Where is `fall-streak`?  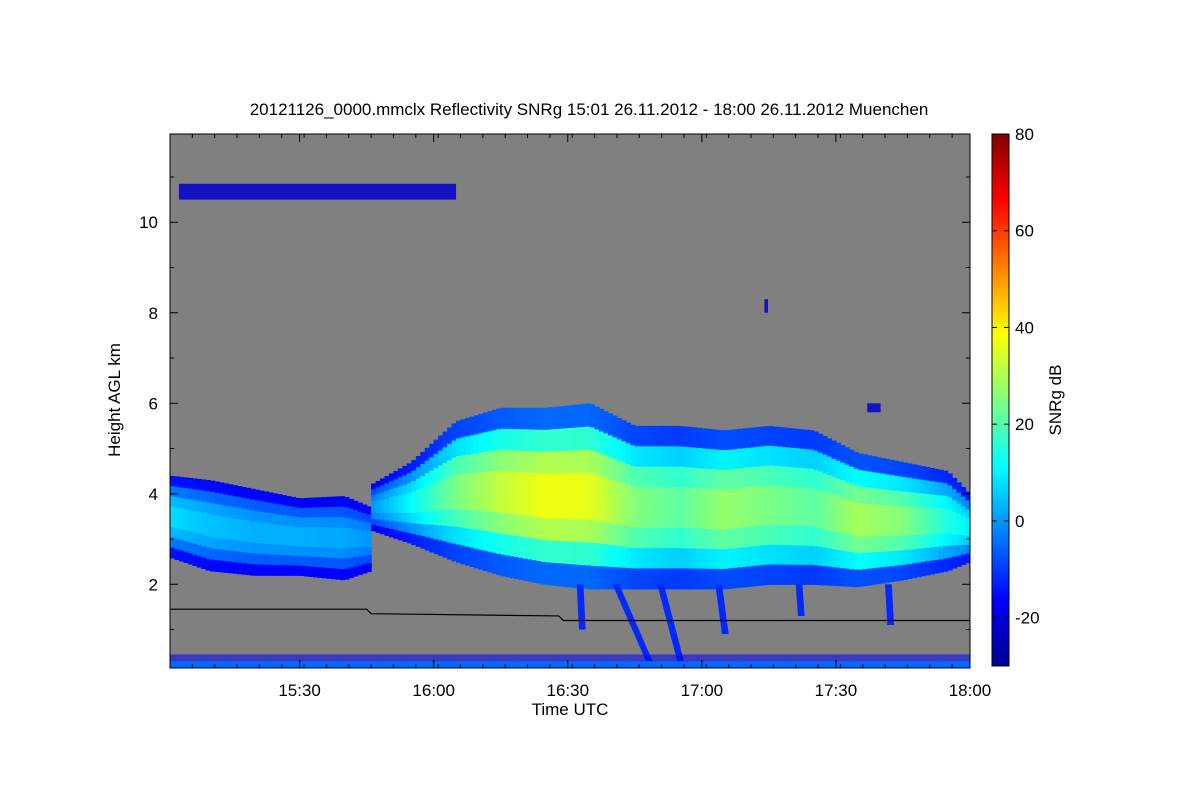
fall-streak is located at coordinates (581, 607).